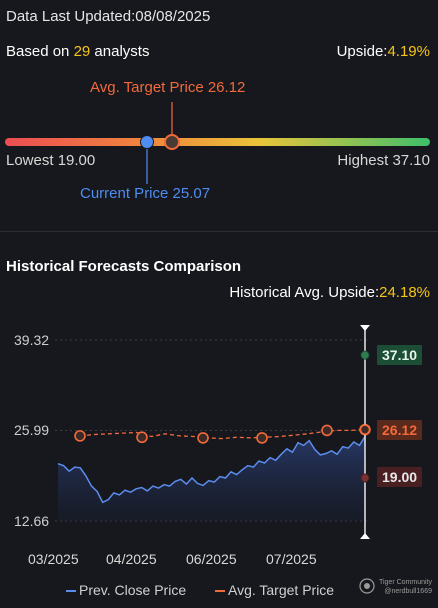 This screenshot has width=438, height=608. I want to click on legend-label: Prev. Close Price, so click(133, 590).